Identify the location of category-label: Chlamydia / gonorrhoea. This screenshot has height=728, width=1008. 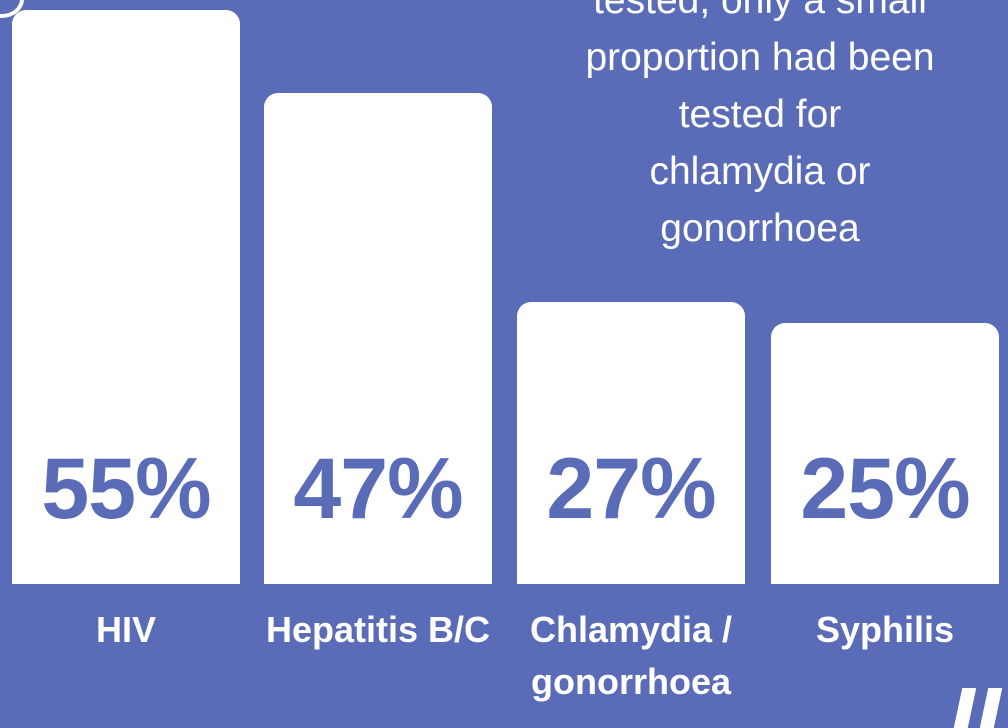
(631, 655).